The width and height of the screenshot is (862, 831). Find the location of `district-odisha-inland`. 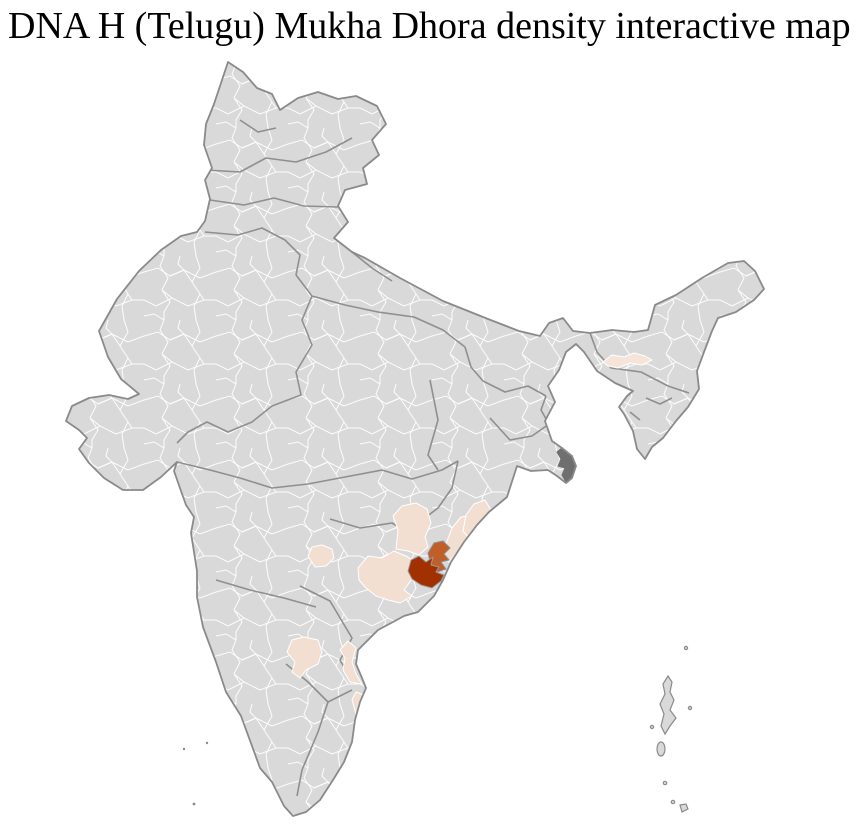

district-odisha-inland is located at coordinates (412, 529).